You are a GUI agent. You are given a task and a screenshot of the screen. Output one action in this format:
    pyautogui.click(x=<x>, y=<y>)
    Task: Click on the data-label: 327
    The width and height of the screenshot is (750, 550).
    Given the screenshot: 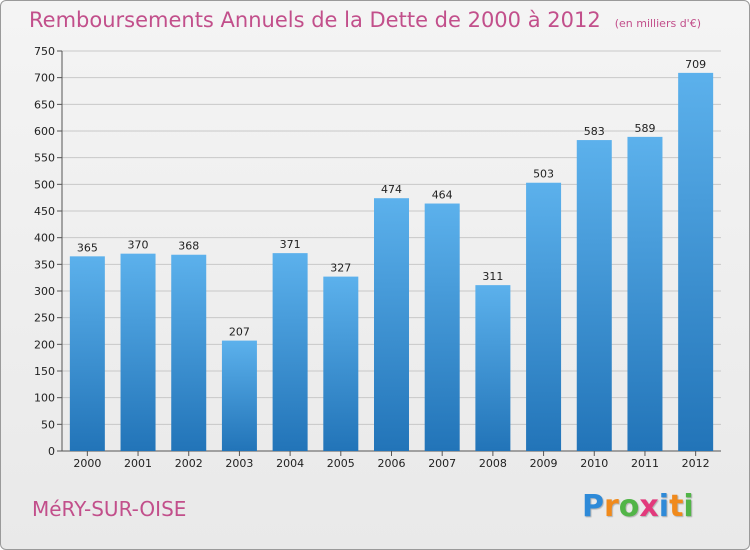 What is the action you would take?
    pyautogui.click(x=340, y=268)
    